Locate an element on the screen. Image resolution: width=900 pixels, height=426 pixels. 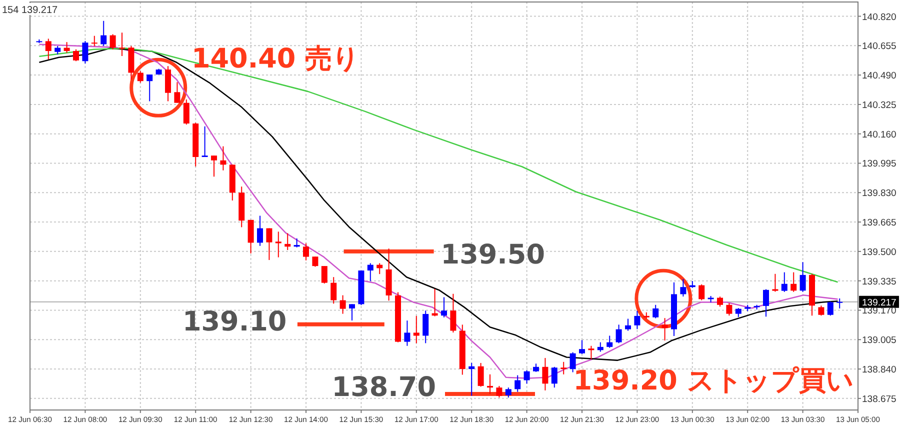
y-tick-label: 139.500 is located at coordinates (879, 252).